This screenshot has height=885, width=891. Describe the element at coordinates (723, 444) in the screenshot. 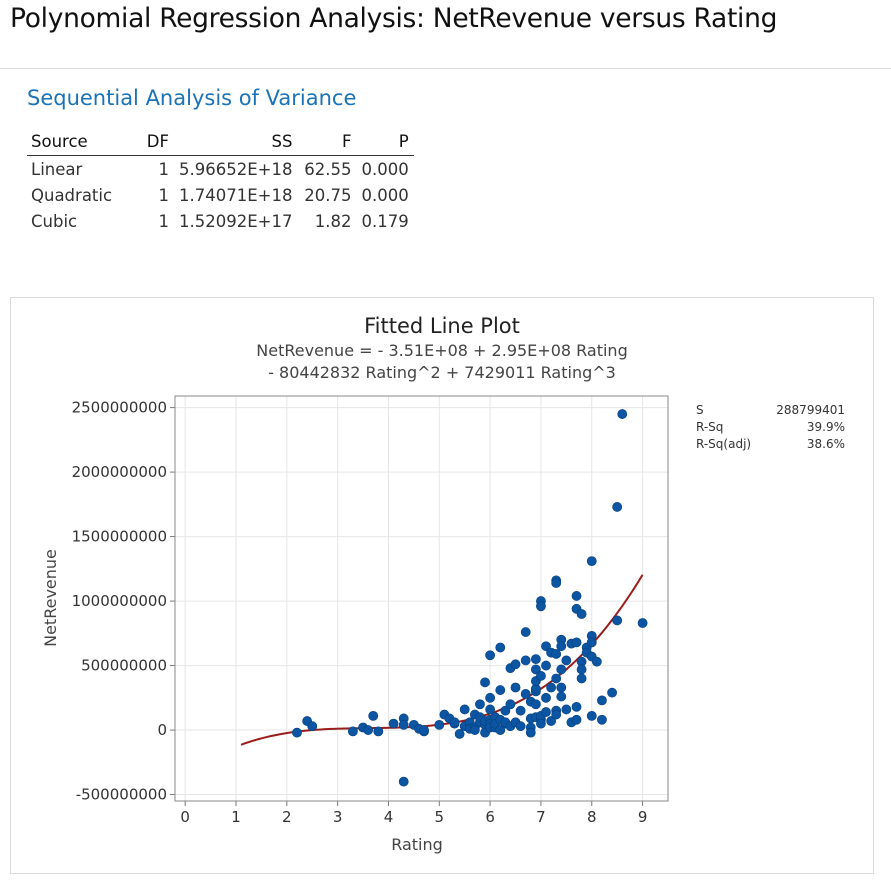

I see `stat-rsqadj-label: R-Sq(adj)` at that location.